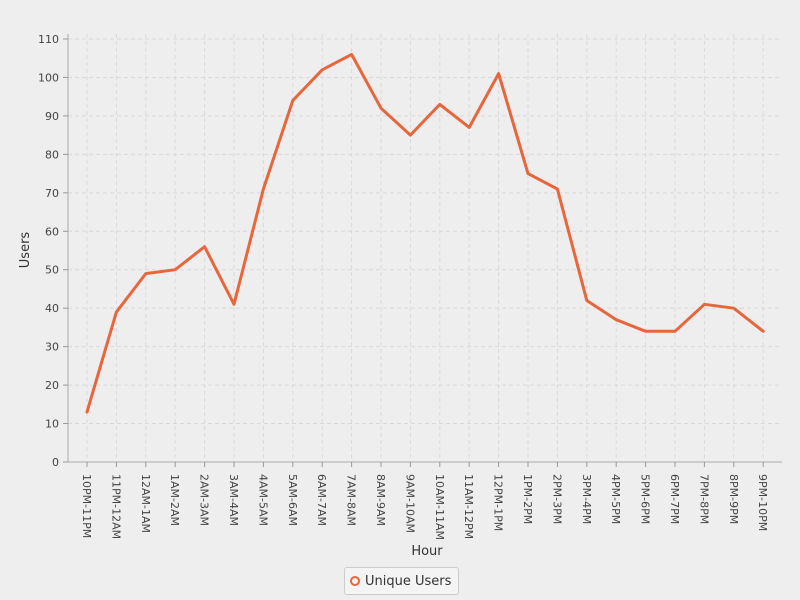 The height and width of the screenshot is (600, 800). I want to click on y-tick-label: 90, so click(52, 116).